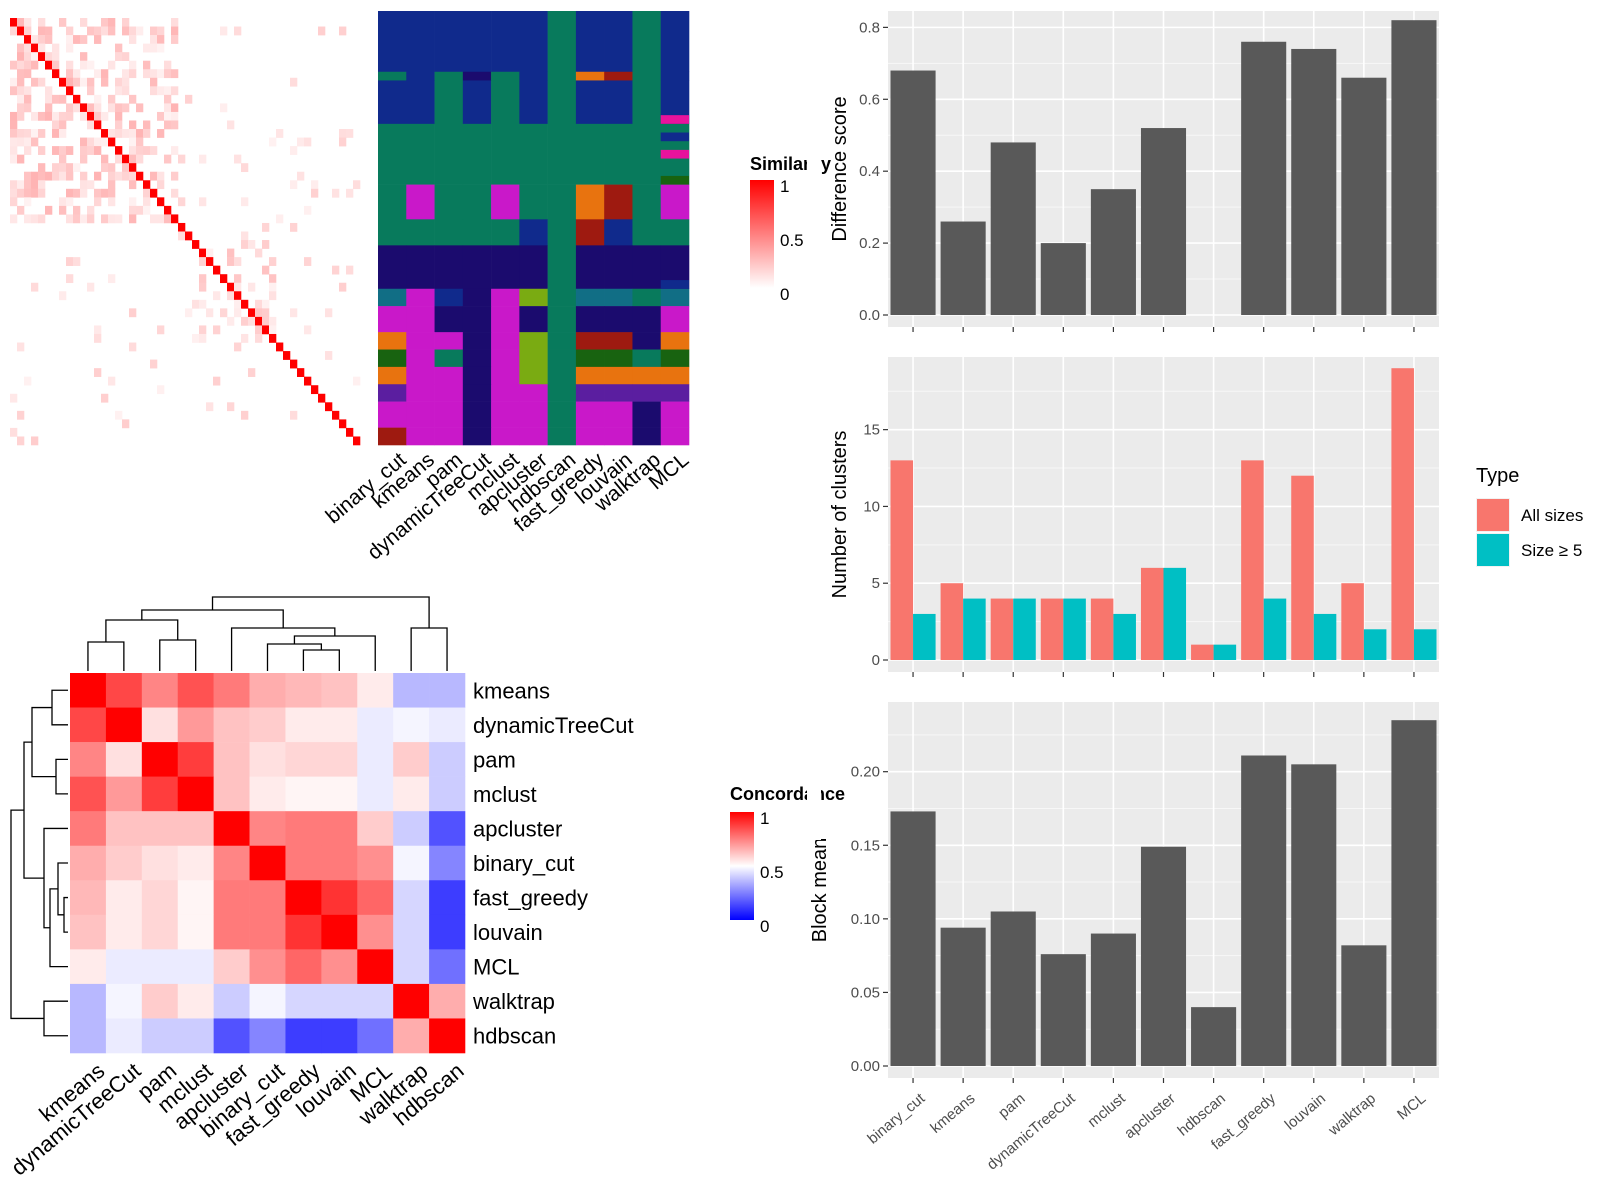 The image size is (1600, 1200). I want to click on y-tick-label: 0.4, so click(869, 171).